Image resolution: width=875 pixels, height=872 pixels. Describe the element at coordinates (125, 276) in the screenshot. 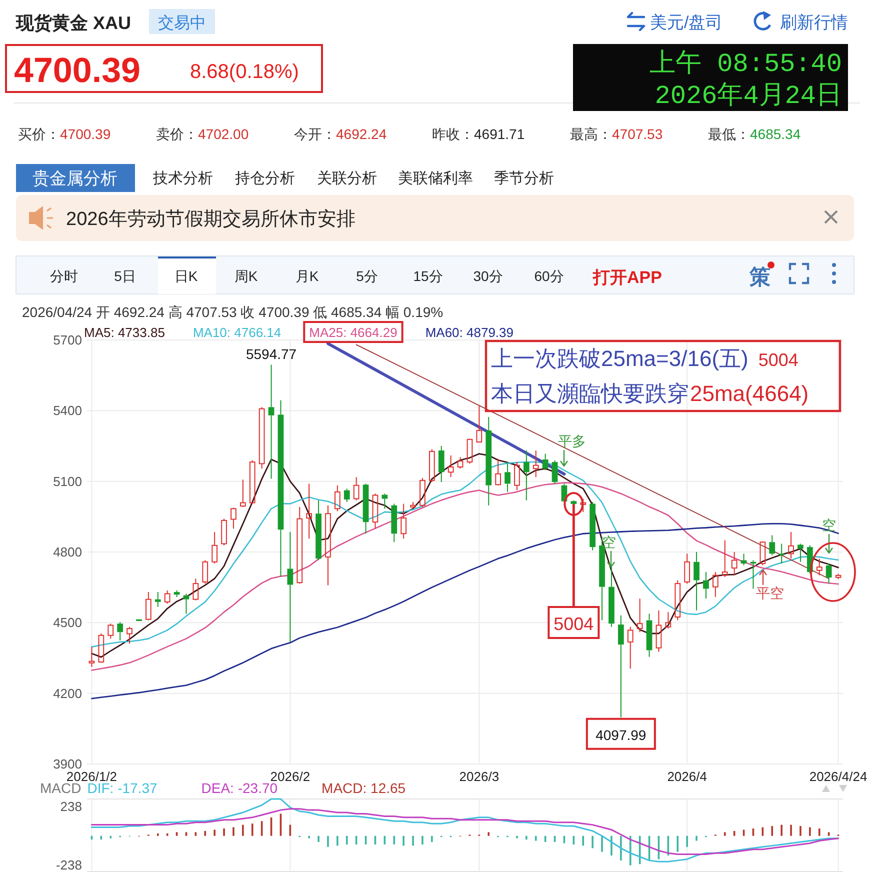

I see `text: 5日` at that location.